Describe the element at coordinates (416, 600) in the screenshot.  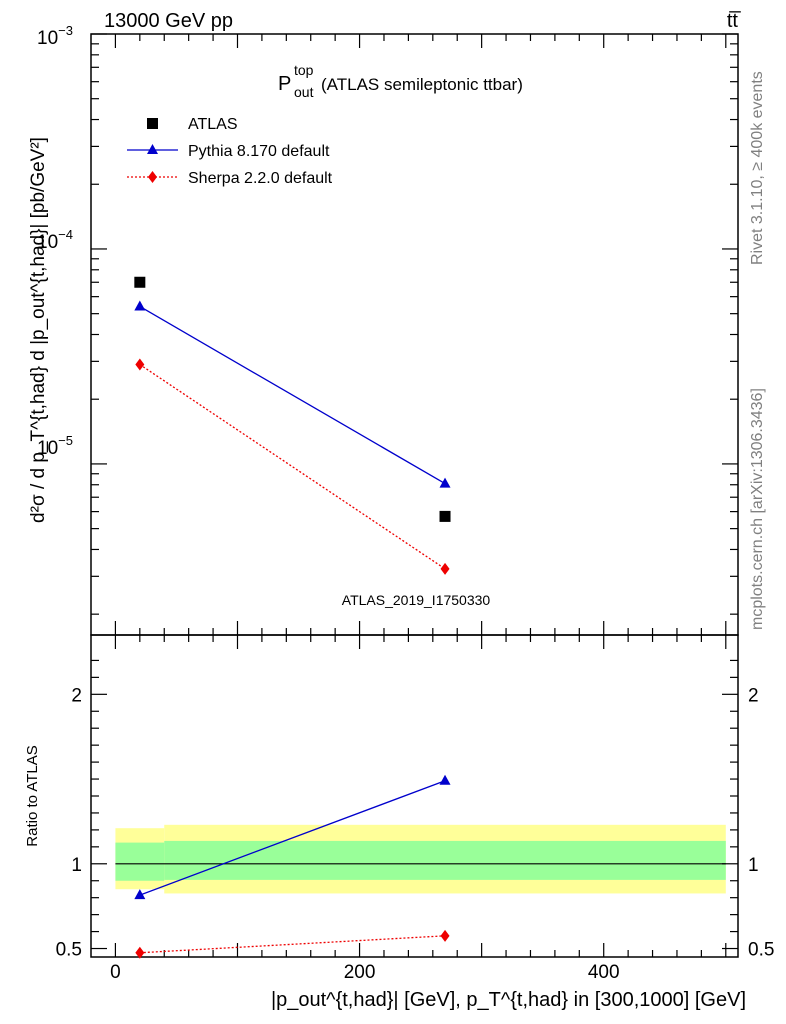
I see `analysis-watermark: ATLAS_2019_I1750330` at that location.